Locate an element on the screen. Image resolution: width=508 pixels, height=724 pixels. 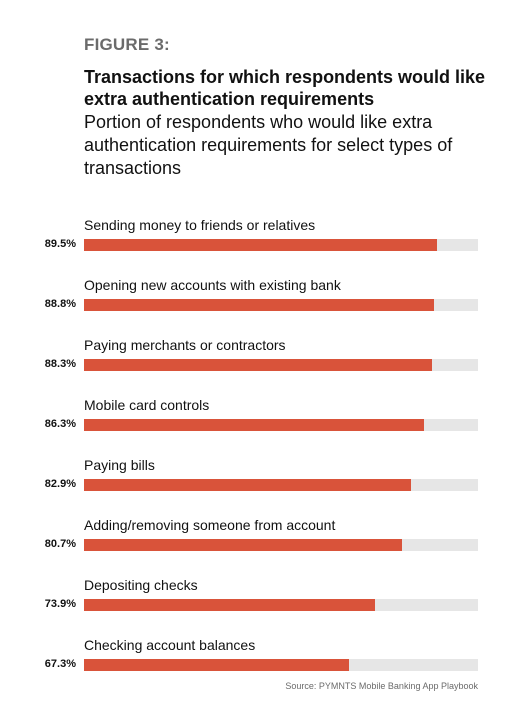
bar-value-label: 80.7% is located at coordinates (60, 544).